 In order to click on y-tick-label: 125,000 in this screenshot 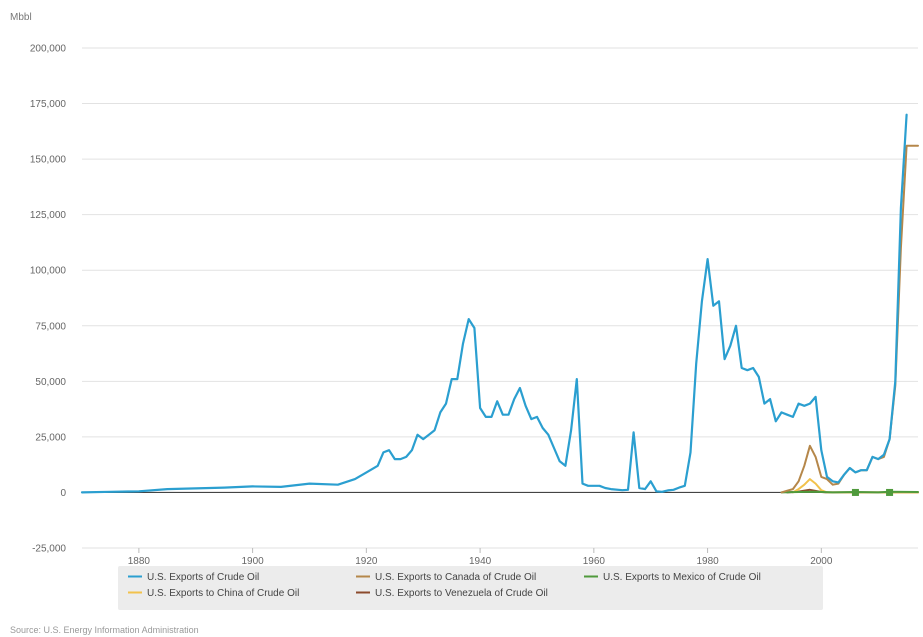, I will do `click(48, 215)`.